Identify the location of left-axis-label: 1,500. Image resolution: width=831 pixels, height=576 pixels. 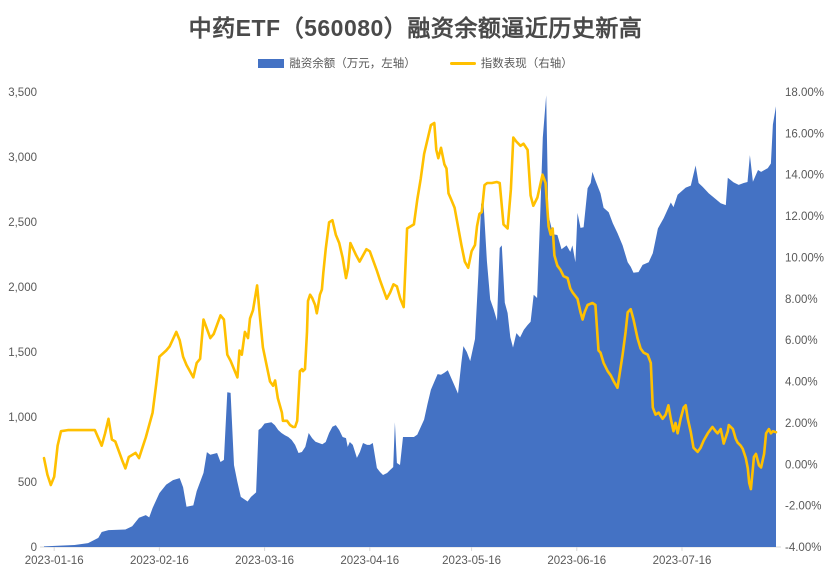
(22, 353).